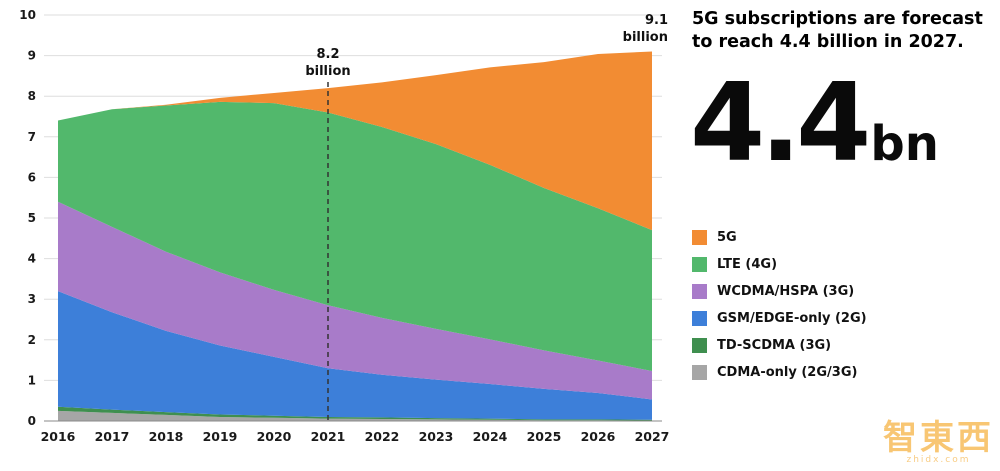  I want to click on x-tick-label: 2022, so click(382, 436).